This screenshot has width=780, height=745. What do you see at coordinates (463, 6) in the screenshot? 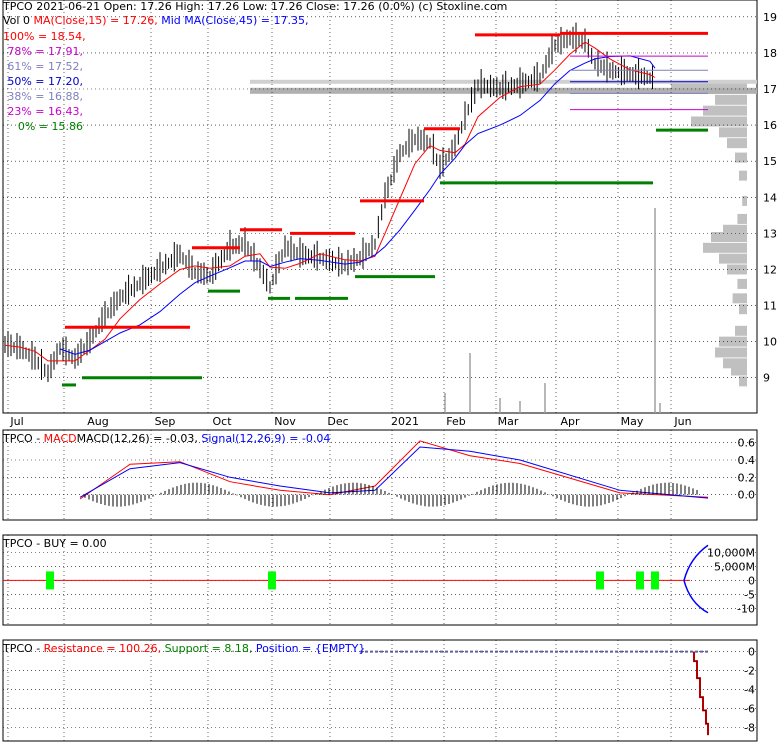
I see `source-label: (c) Stoxline.com` at bounding box center [463, 6].